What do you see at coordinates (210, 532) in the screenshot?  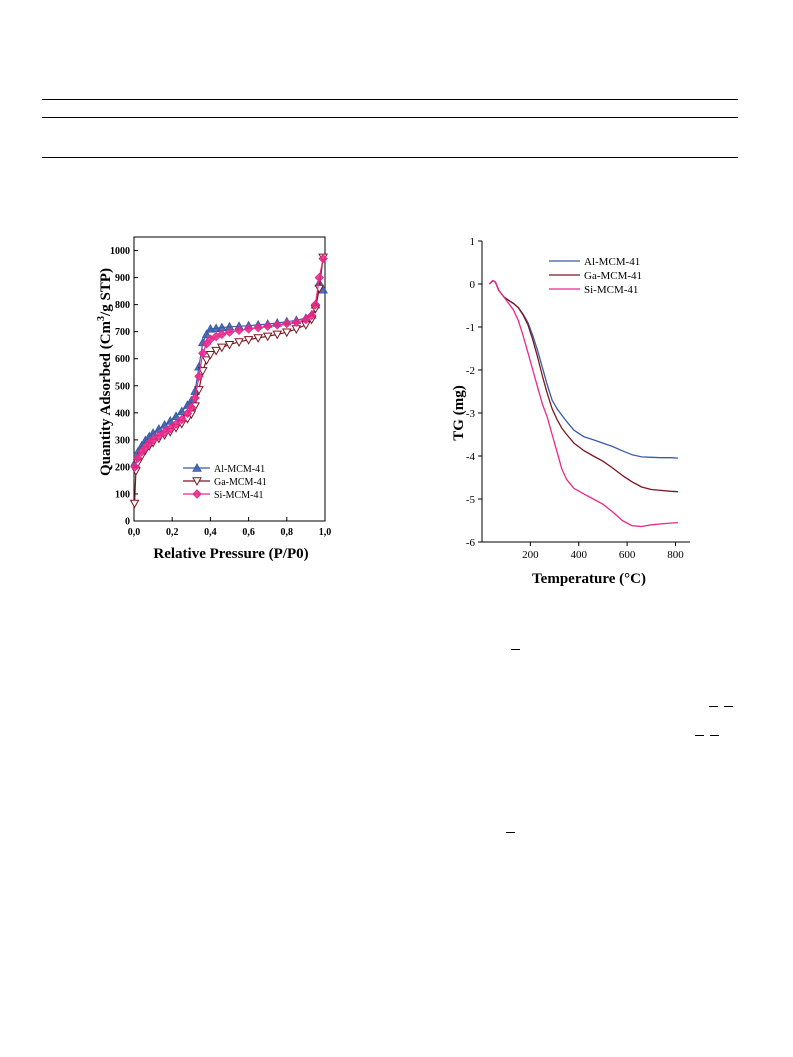 I see `isotherm-x-tick-label: 0,4` at bounding box center [210, 532].